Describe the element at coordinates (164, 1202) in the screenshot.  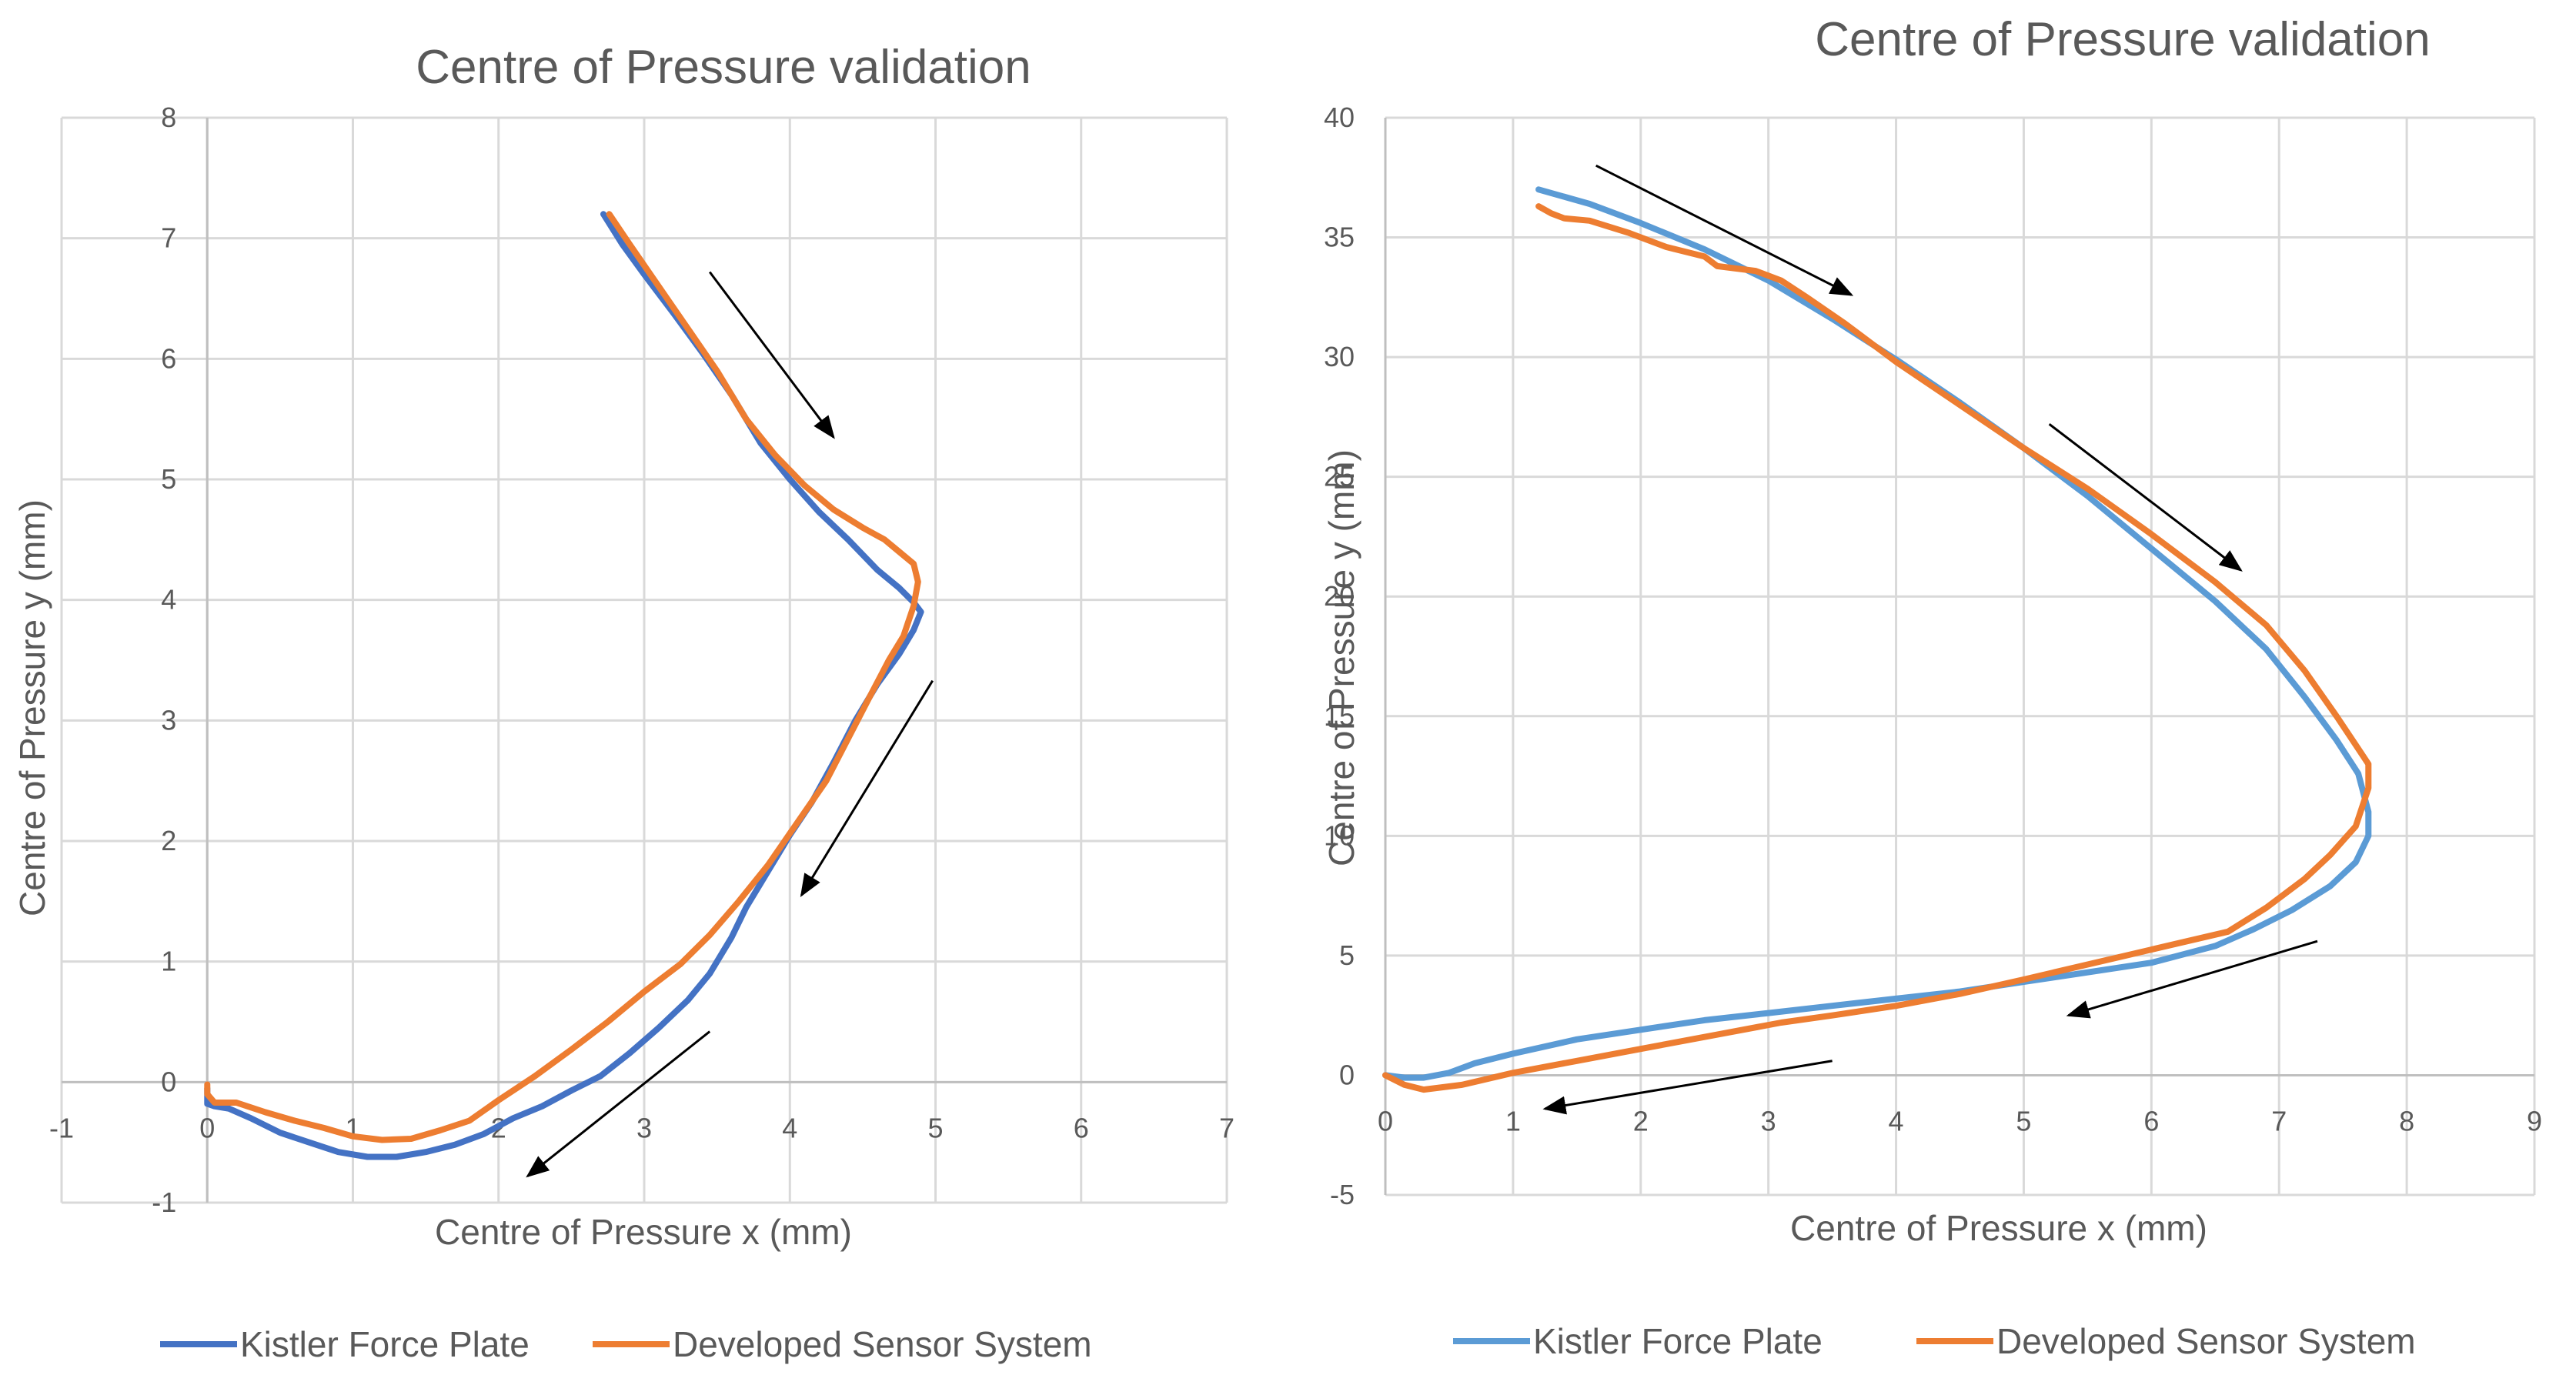
I see `y-tick-label: -1` at that location.